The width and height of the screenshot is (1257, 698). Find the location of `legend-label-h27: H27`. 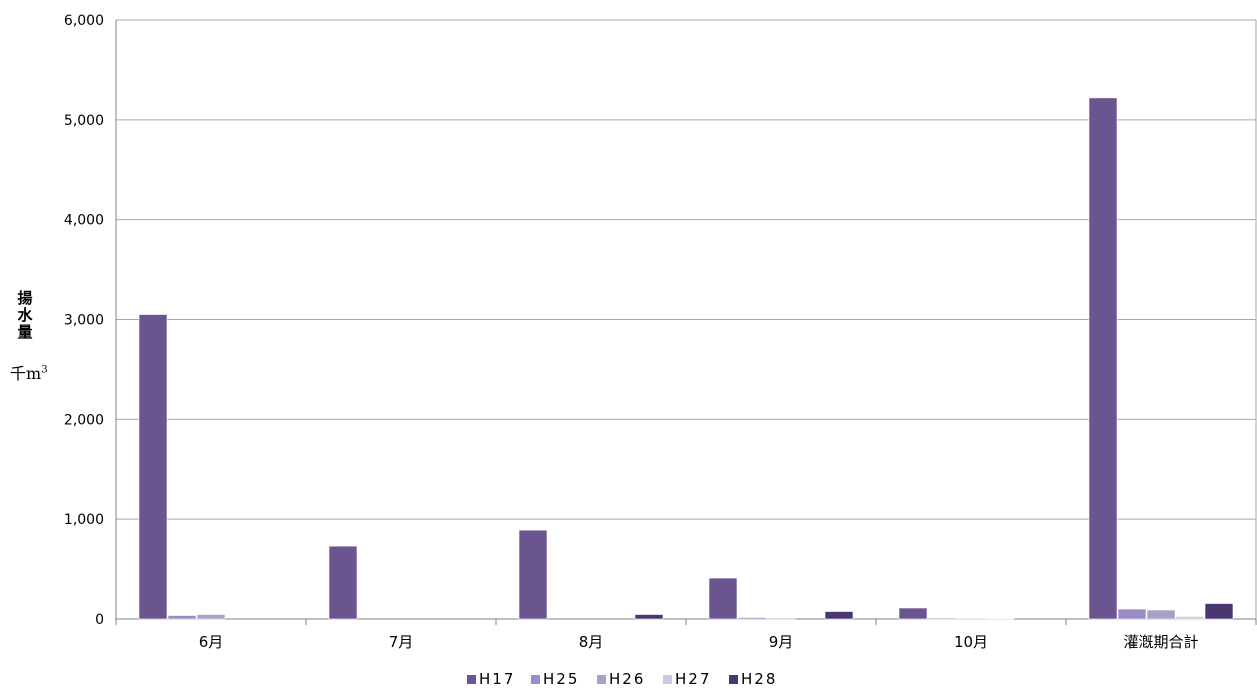

legend-label-h27: H27 is located at coordinates (693, 679).